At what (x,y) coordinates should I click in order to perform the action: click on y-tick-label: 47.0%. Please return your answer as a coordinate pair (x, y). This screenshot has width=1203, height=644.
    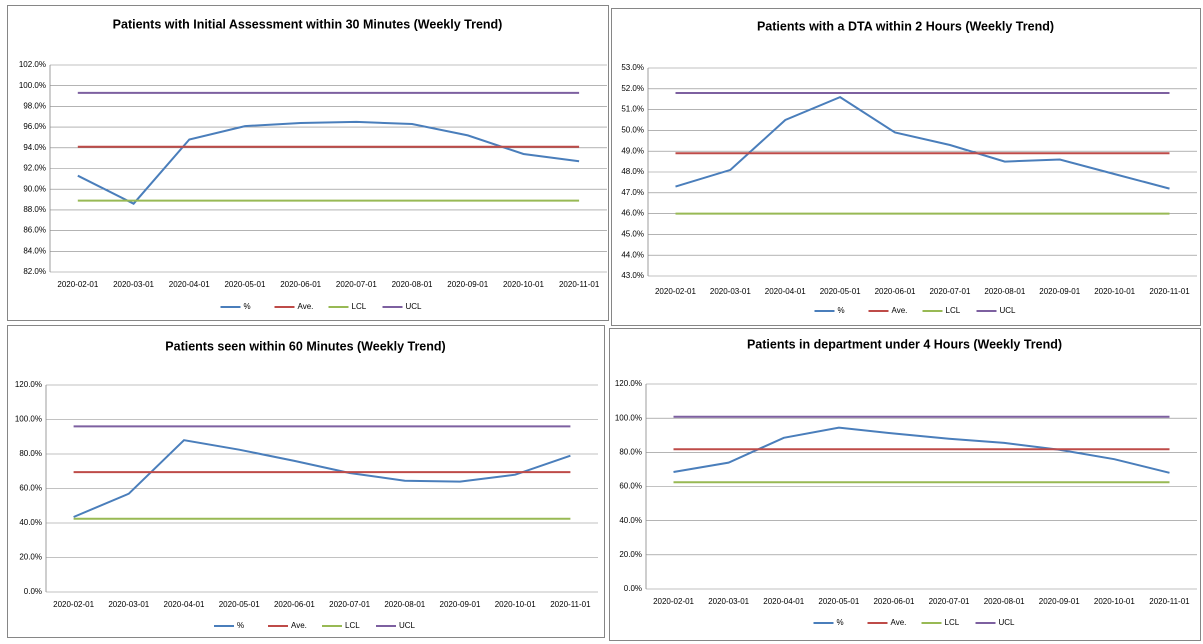
    Looking at the image, I should click on (632, 192).